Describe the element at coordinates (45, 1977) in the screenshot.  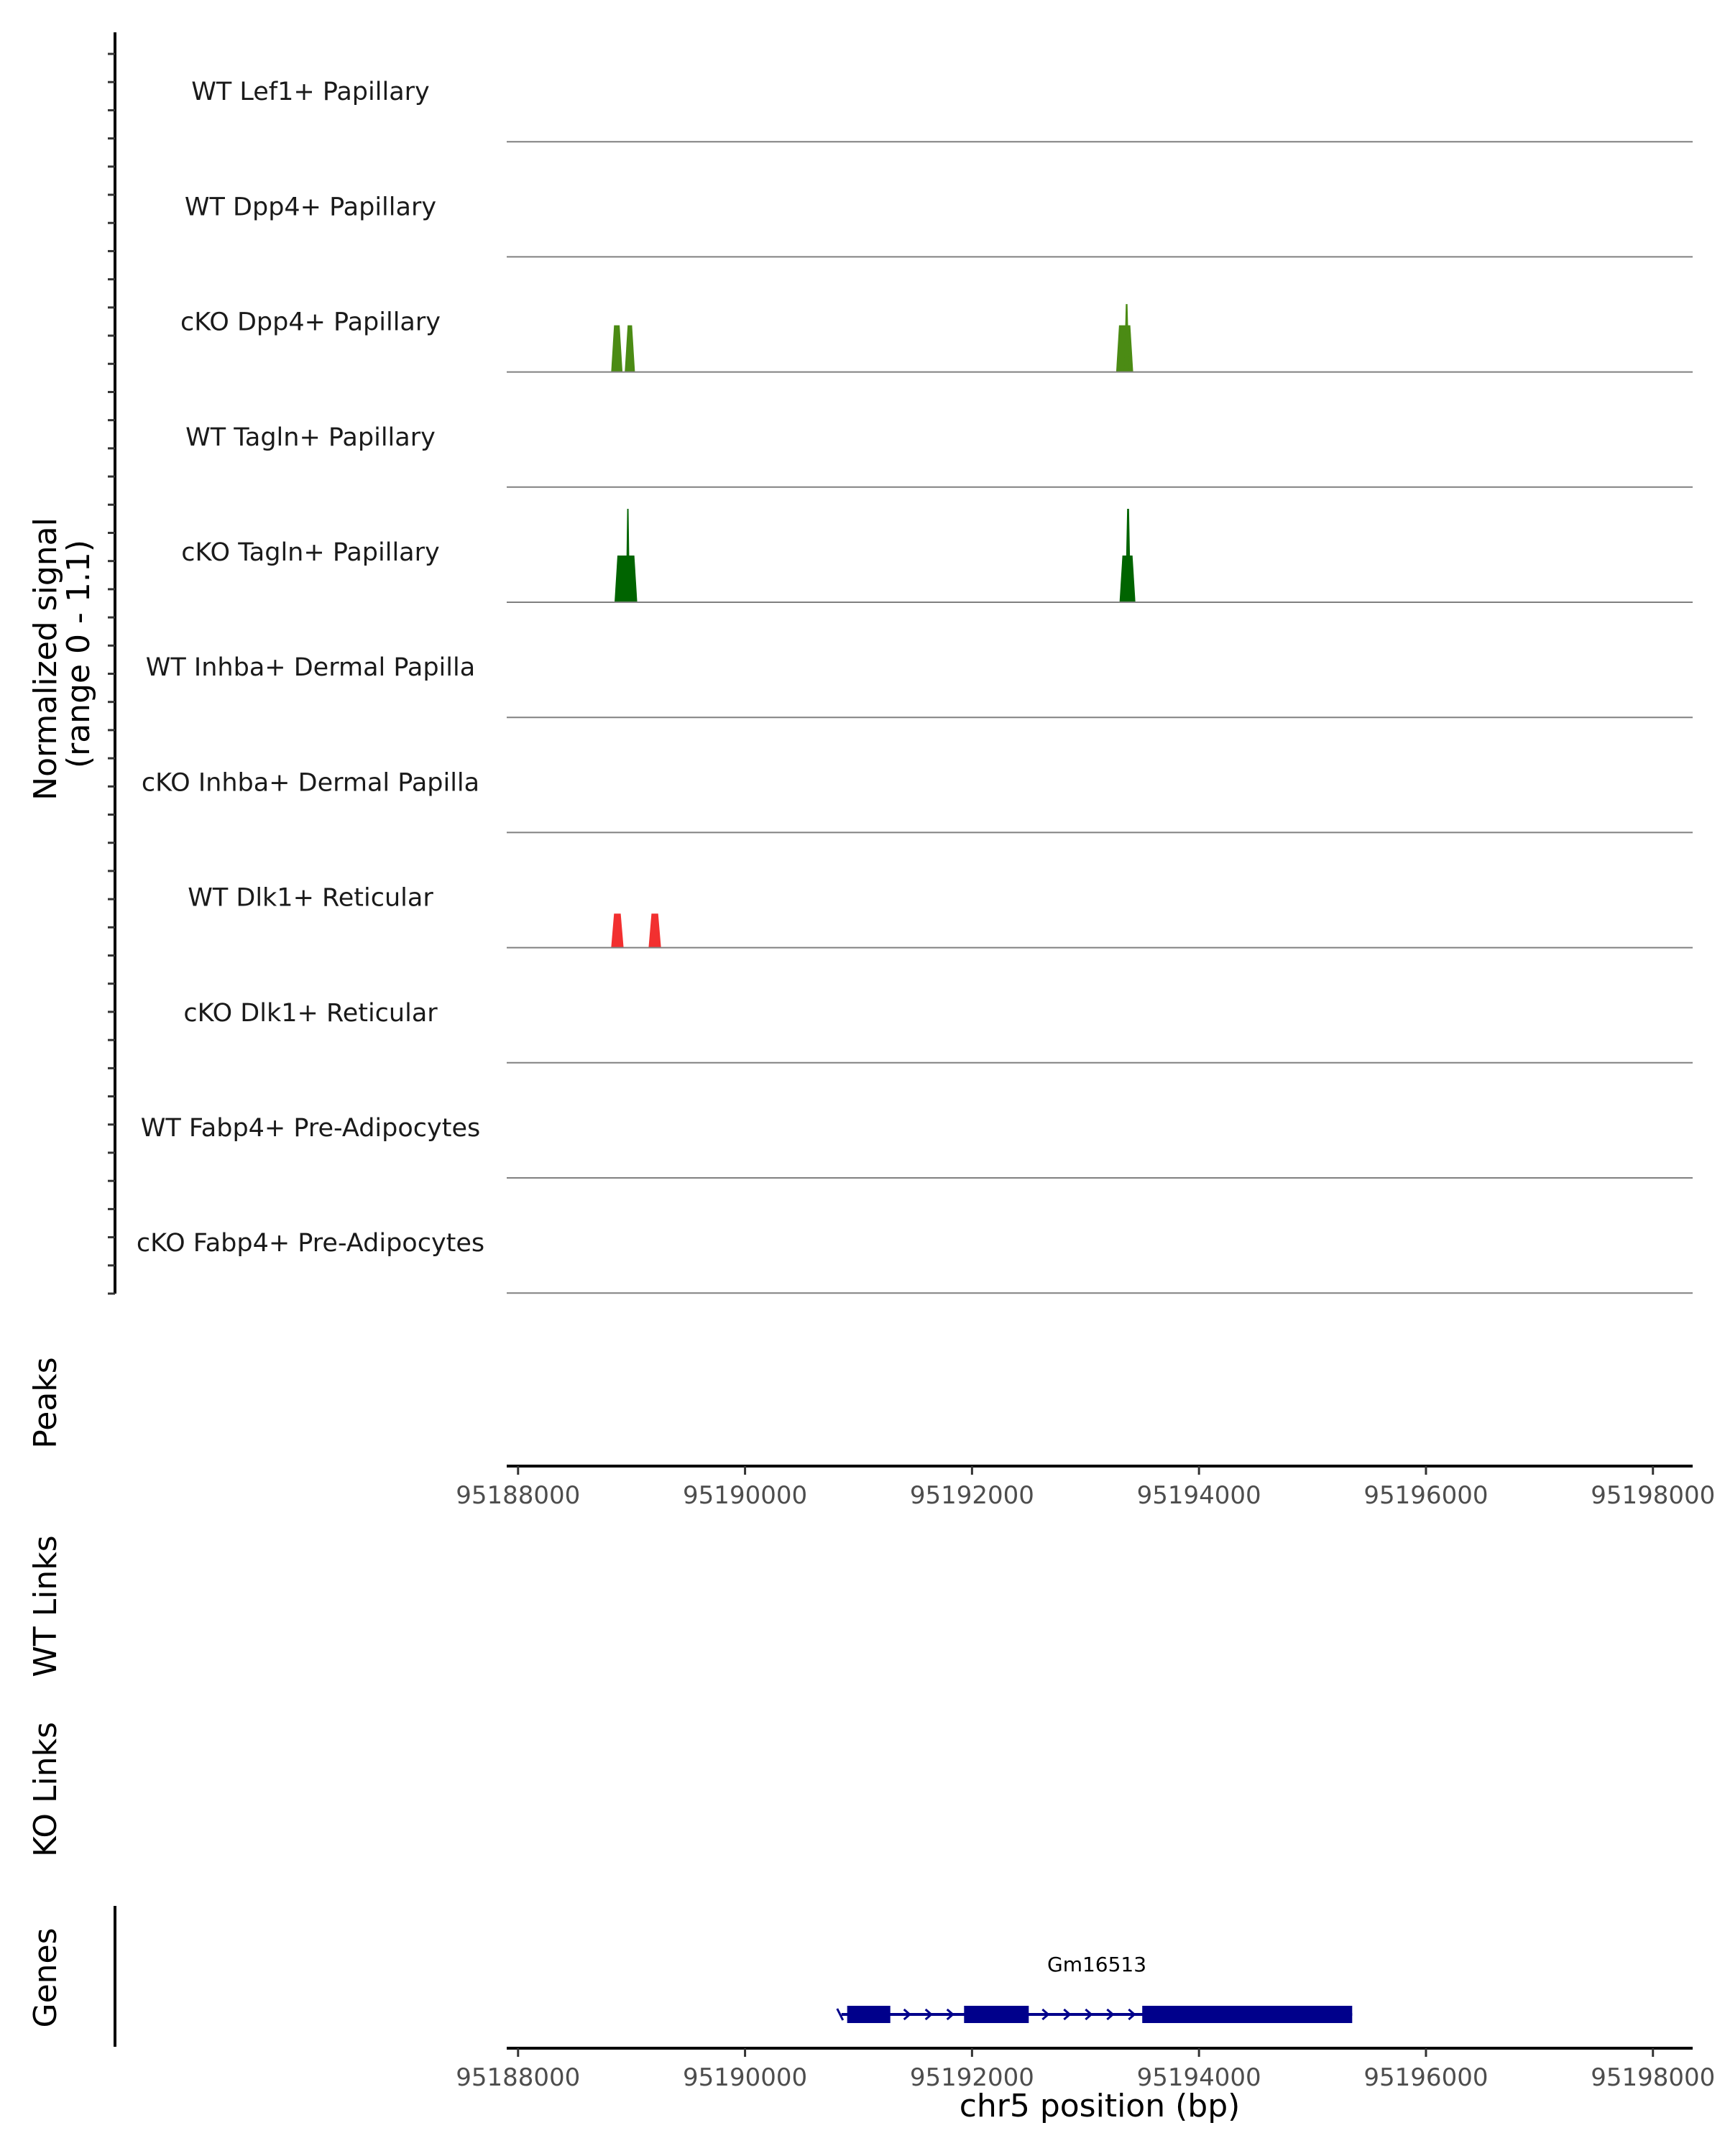
I see `genes-track-title: Genes` at that location.